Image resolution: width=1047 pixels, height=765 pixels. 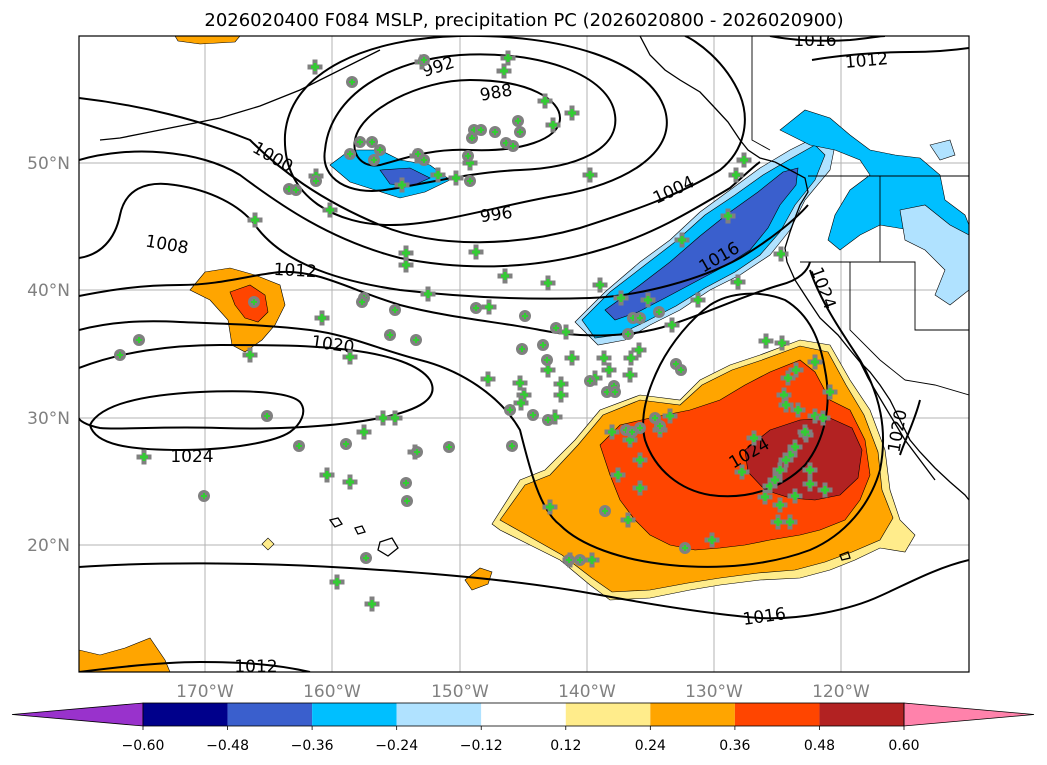 What do you see at coordinates (48, 546) in the screenshot?
I see `lat-label-20n: 20°N` at bounding box center [48, 546].